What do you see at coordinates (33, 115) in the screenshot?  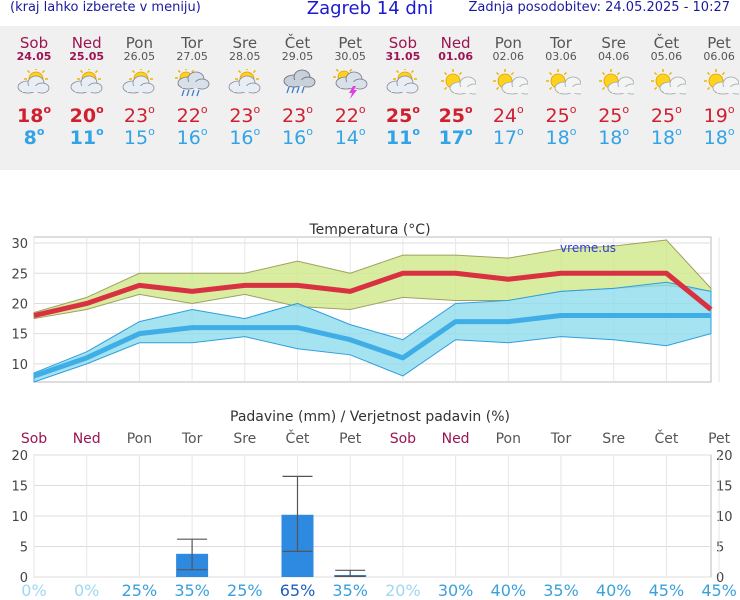 I see `max-temperature: 18o` at bounding box center [33, 115].